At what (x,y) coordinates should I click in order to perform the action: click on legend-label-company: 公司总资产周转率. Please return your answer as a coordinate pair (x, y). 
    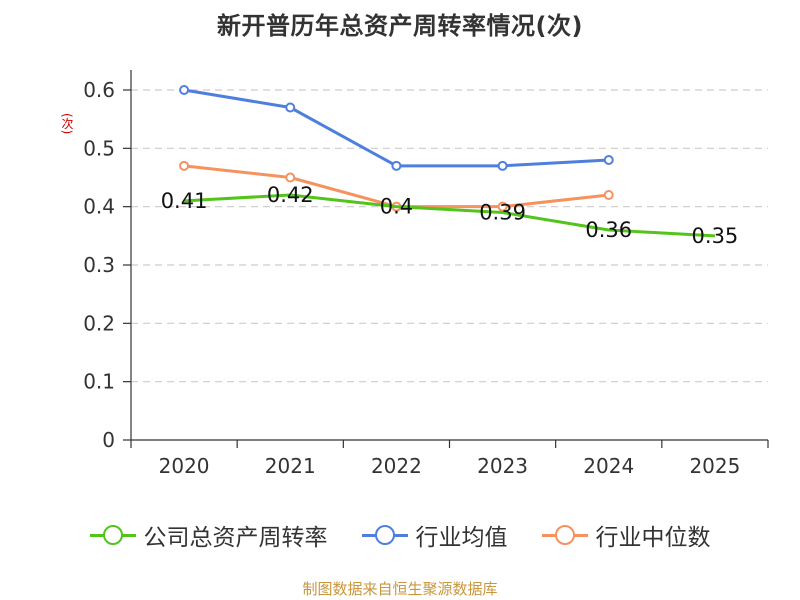
    Looking at the image, I should click on (235, 538).